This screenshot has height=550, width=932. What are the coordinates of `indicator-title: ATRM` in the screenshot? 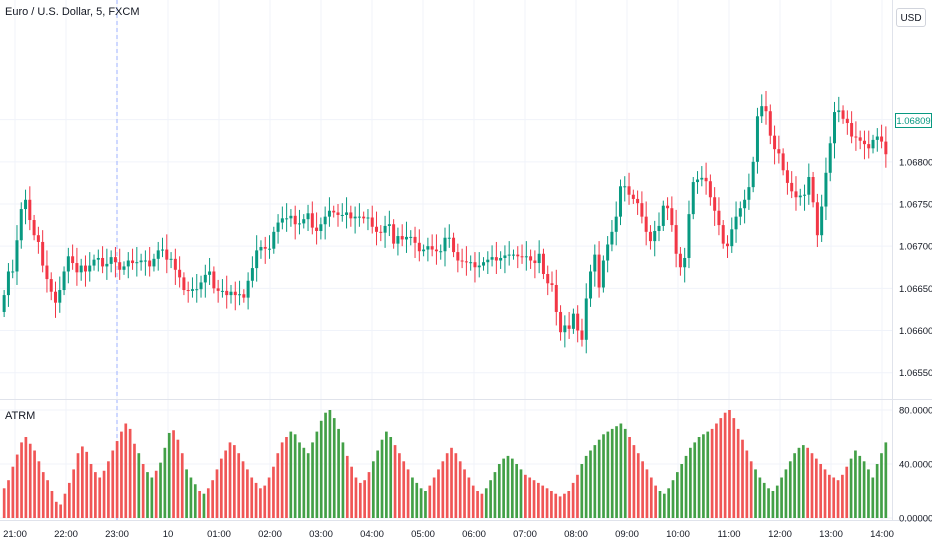 It's located at (20, 416).